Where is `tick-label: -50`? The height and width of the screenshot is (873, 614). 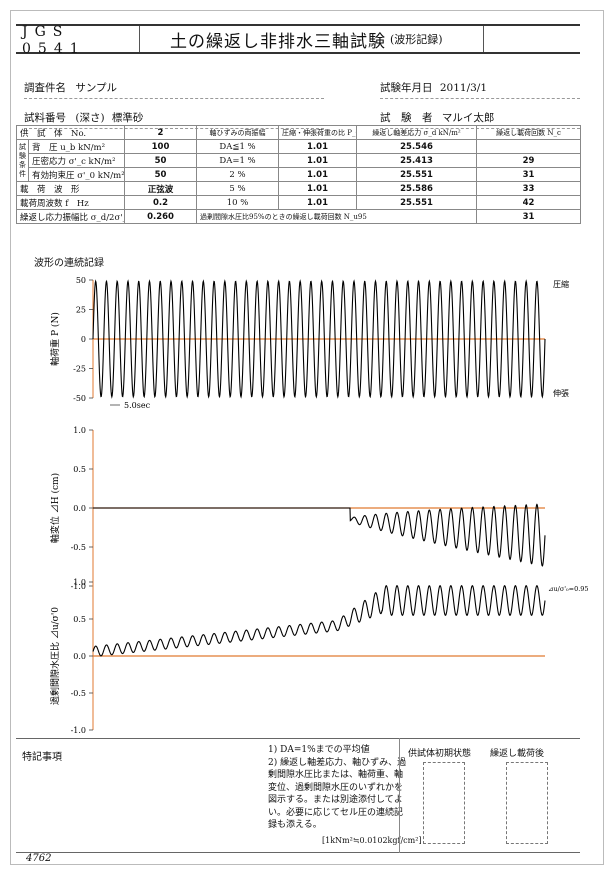
tick-label: -50 is located at coordinates (79, 398).